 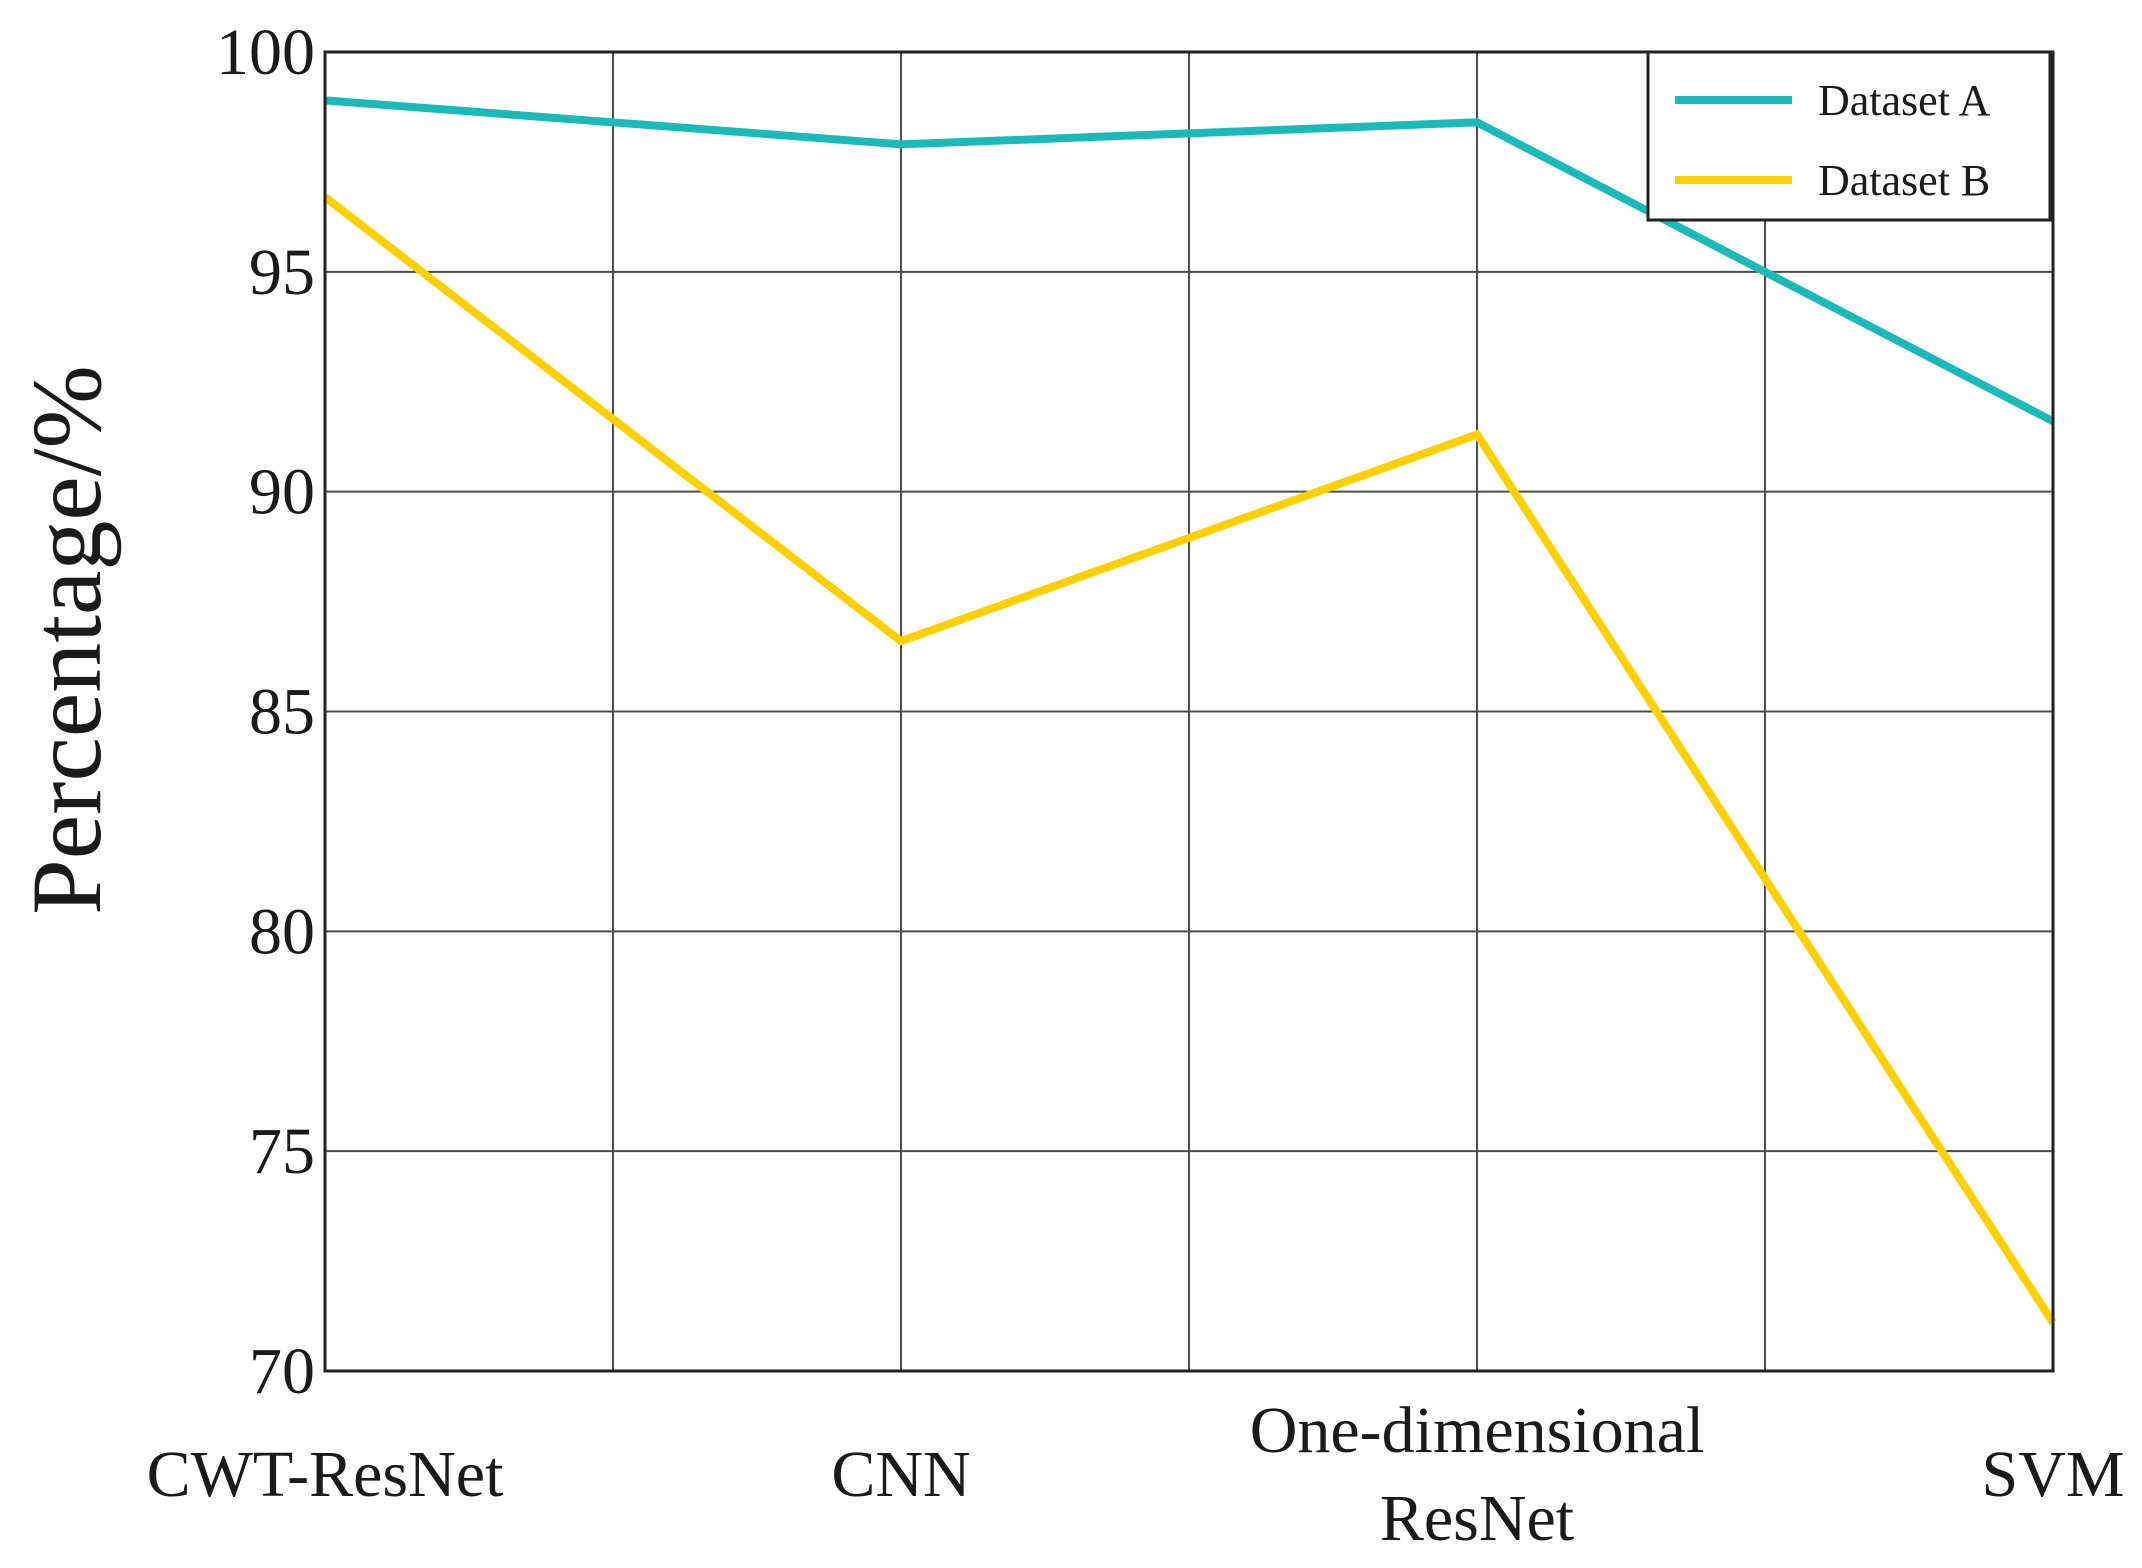 I want to click on legend-label: Dataset B, so click(x=1904, y=180).